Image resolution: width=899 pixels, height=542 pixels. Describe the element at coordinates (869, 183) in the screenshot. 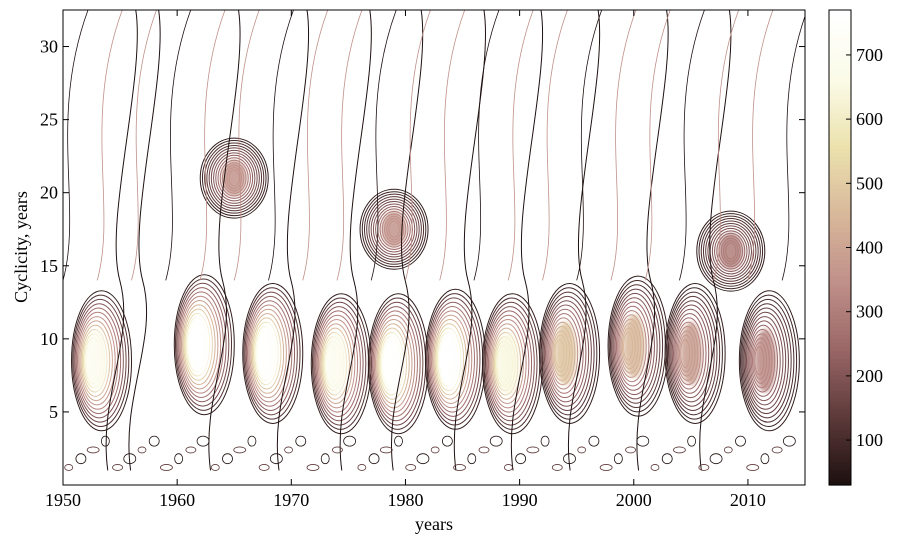

I see `colorbar-tick-label: 500` at that location.